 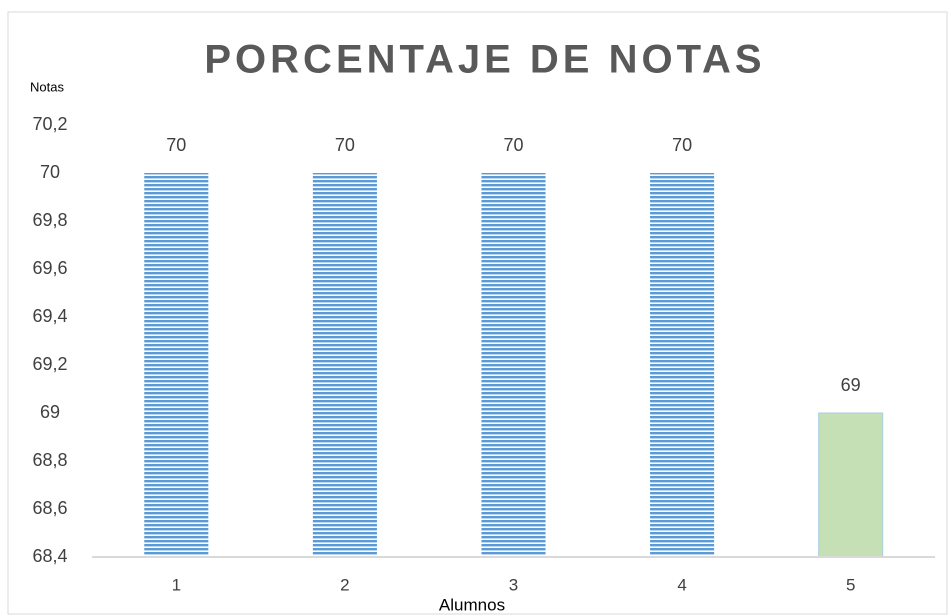 What do you see at coordinates (176, 584) in the screenshot?
I see `x-tick-label: 1` at bounding box center [176, 584].